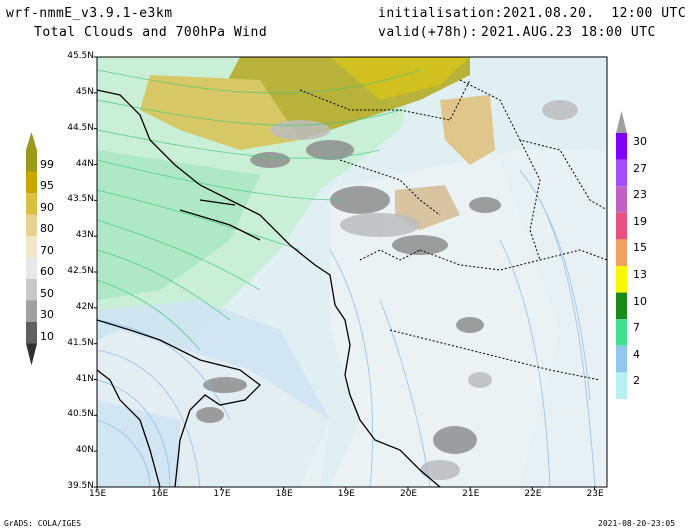 This screenshot has width=700, height=530. What do you see at coordinates (595, 494) in the screenshot?
I see `lon-tick-label: 23E` at bounding box center [595, 494].